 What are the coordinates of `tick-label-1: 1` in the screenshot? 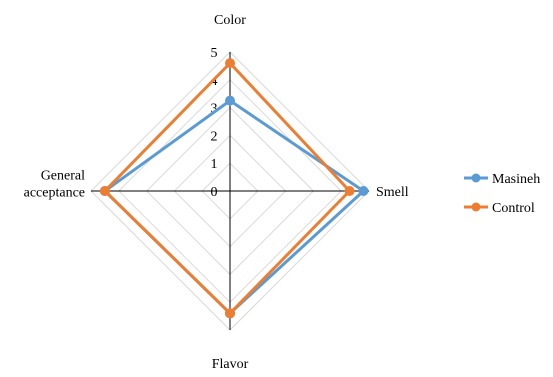 It's located at (214, 164).